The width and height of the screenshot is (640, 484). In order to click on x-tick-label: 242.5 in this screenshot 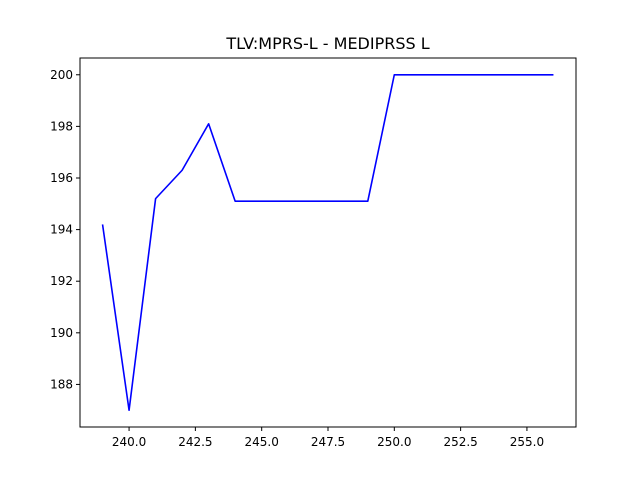, I will do `click(195, 442)`.